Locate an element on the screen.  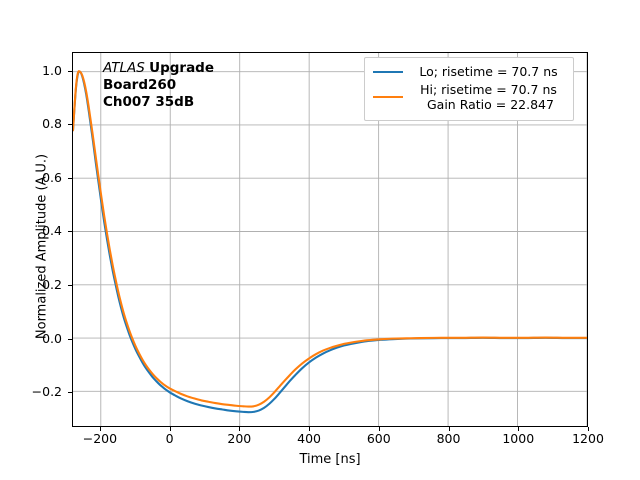
upgrade-label: Upgrade is located at coordinates (182, 68).